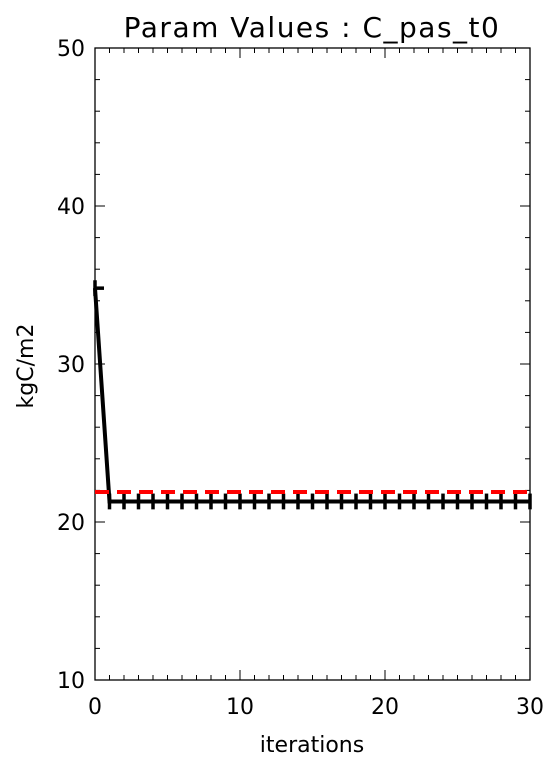 Image resolution: width=550 pixels, height=760 pixels. I want to click on x-tick-label: 0, so click(95, 707).